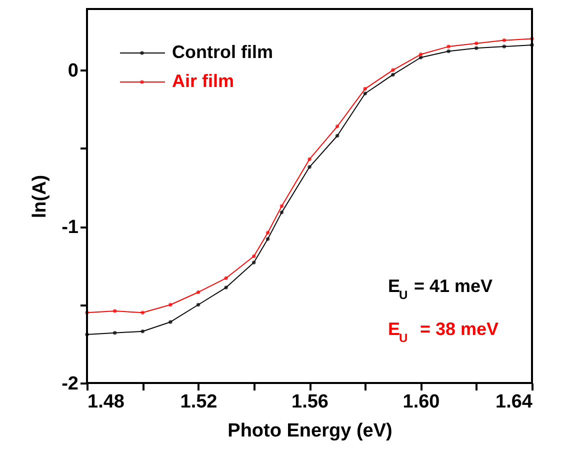 The height and width of the screenshot is (463, 561). What do you see at coordinates (310, 402) in the screenshot?
I see `x-tick-label: 1.56` at bounding box center [310, 402].